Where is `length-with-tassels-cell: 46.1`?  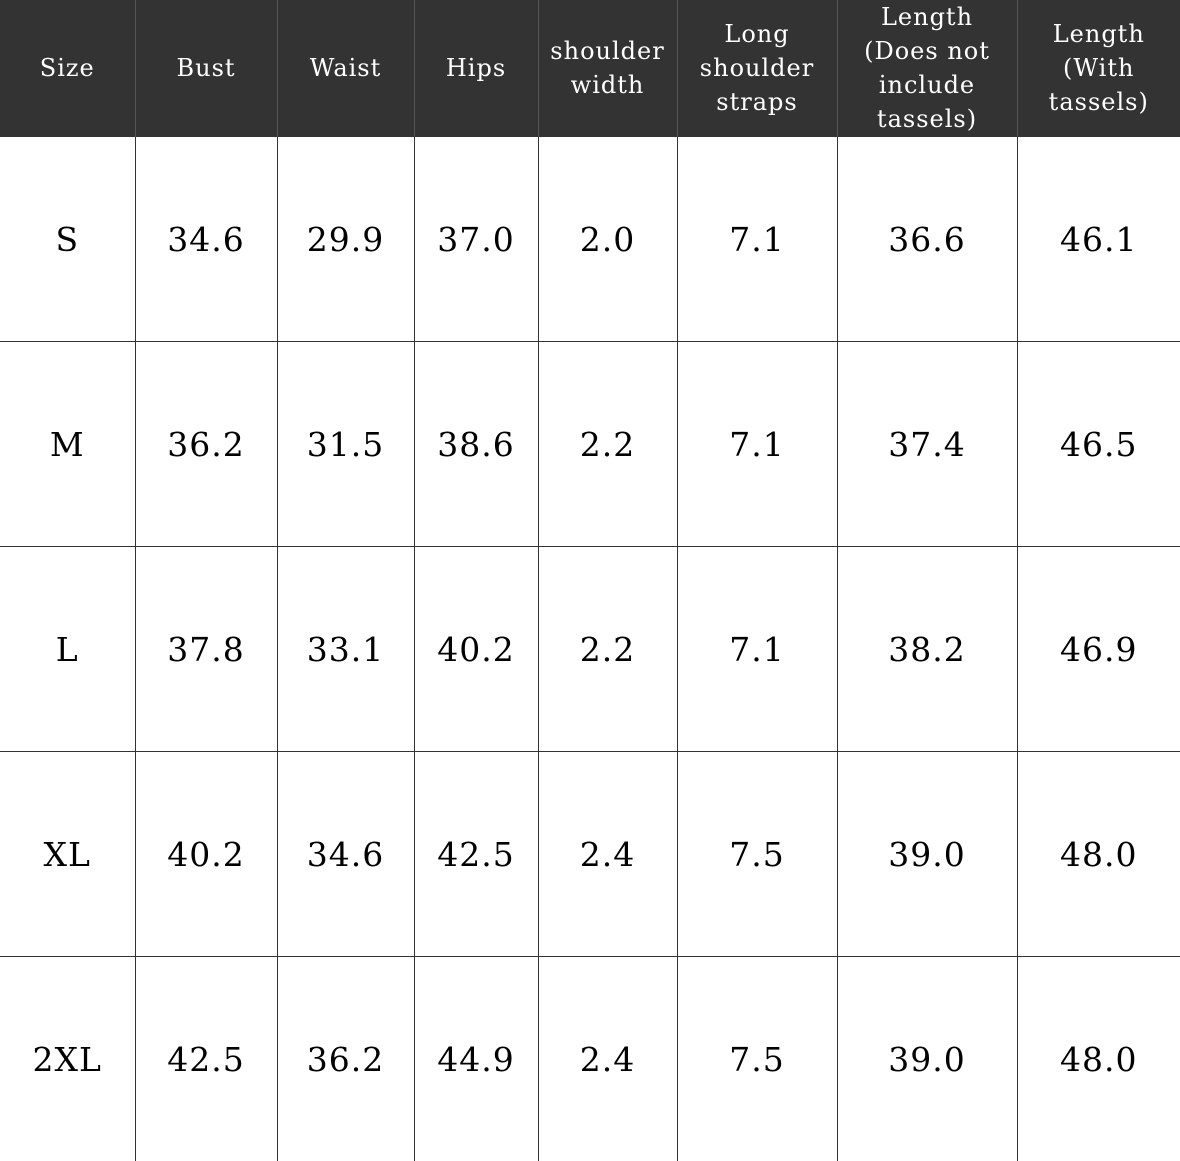
length-with-tassels-cell: 46.1 is located at coordinates (1098, 239).